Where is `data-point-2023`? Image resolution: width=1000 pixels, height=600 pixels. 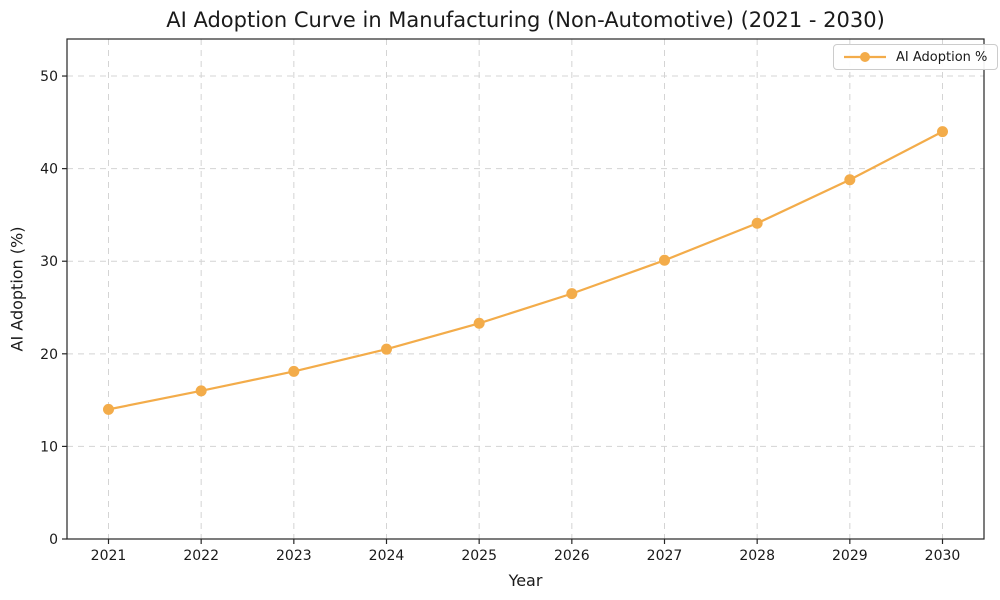 data-point-2023 is located at coordinates (294, 371).